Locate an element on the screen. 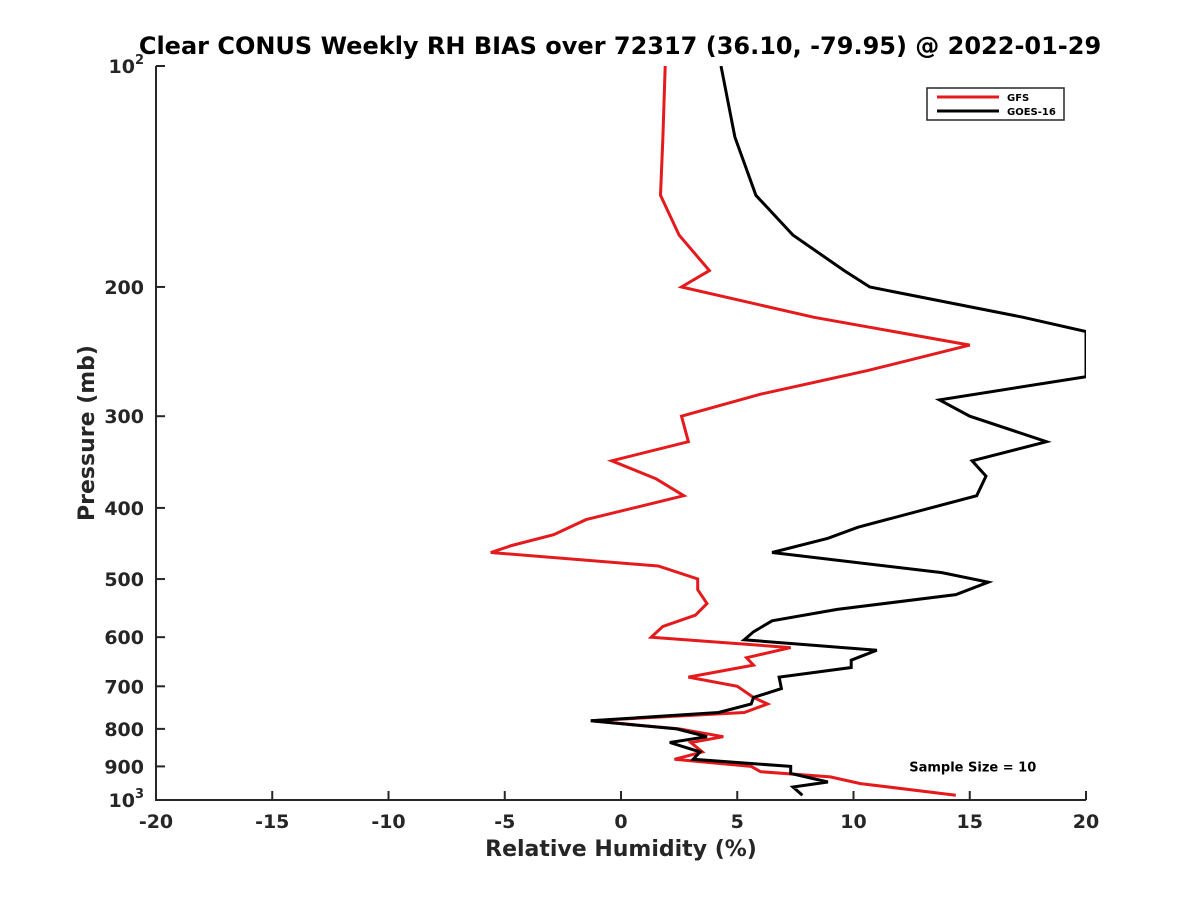 The image size is (1200, 900). y-tick-label: 500 is located at coordinates (124, 580).